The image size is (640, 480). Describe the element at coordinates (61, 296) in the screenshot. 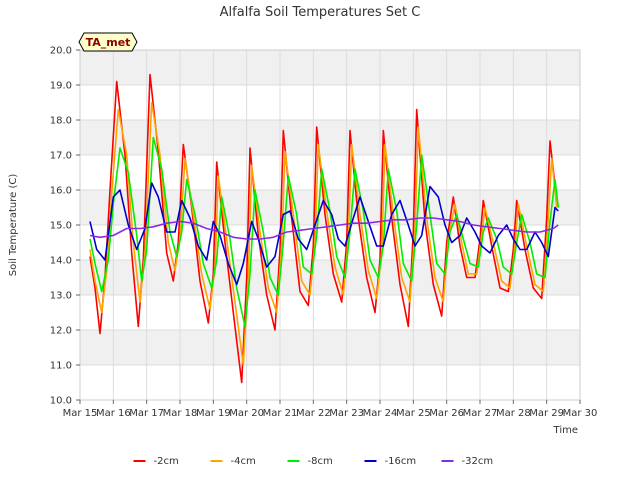

I see `y-tick-label: 13.0` at that location.